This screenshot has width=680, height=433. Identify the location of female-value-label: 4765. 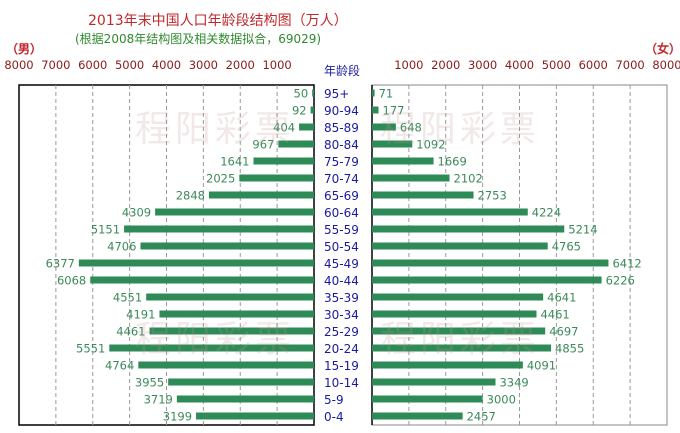
(566, 247).